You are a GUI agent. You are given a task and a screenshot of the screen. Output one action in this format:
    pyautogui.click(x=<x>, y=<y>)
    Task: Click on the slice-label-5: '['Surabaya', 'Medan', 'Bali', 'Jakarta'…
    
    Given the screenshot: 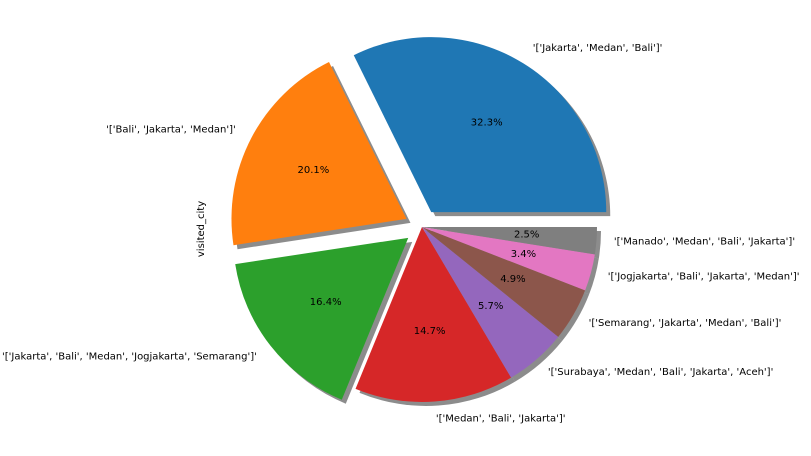 What is the action you would take?
    pyautogui.click(x=660, y=372)
    